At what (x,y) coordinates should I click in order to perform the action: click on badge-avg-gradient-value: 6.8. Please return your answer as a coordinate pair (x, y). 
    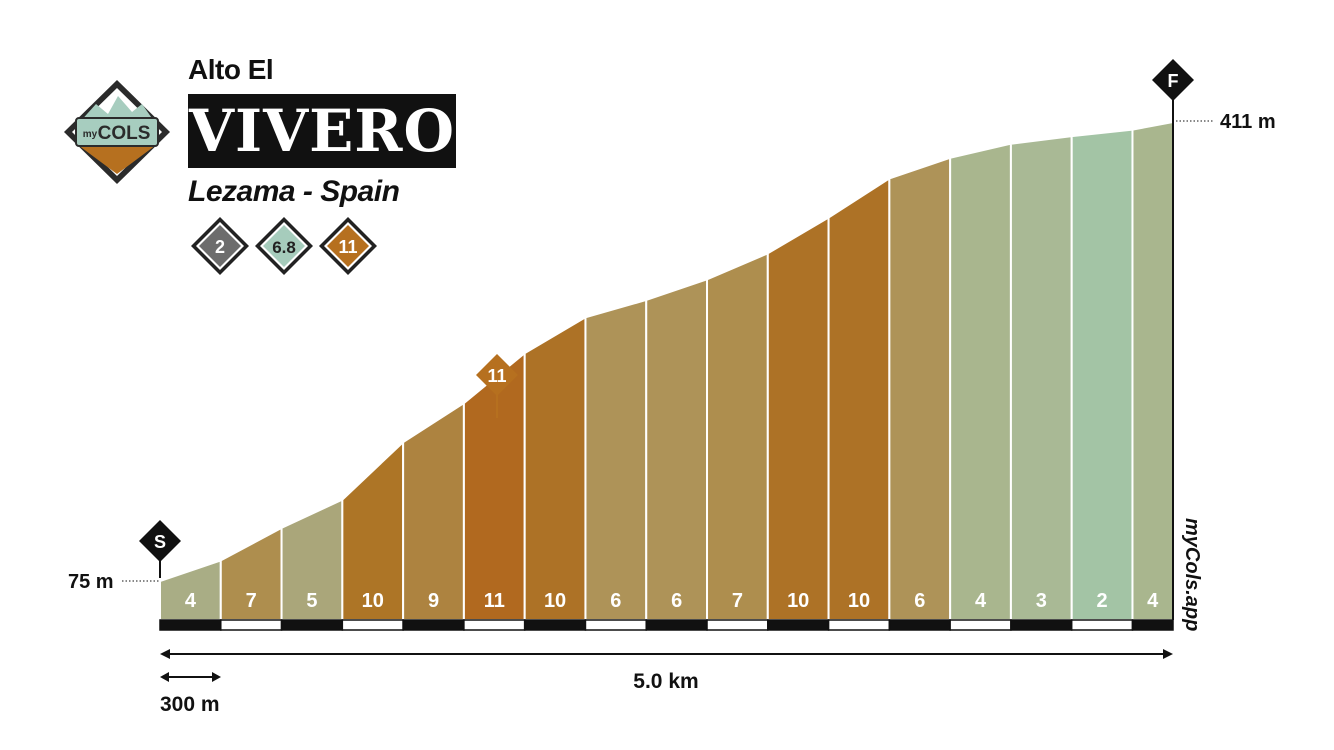
    Looking at the image, I should click on (284, 247).